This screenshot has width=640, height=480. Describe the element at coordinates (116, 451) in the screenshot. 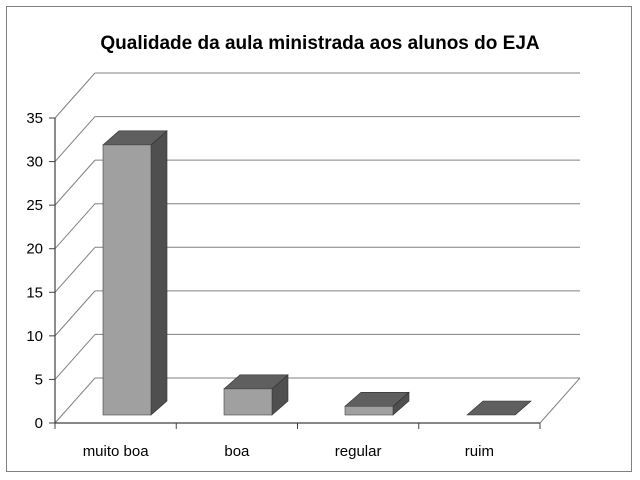

I see `x-category-label-0: muito boa` at that location.